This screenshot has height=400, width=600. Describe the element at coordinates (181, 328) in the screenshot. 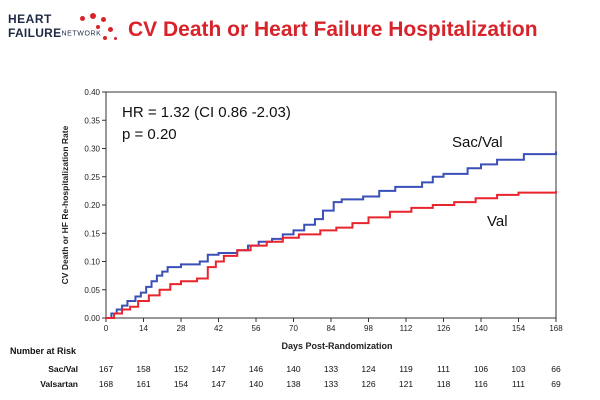

I see `x-tick-label: 28` at that location.